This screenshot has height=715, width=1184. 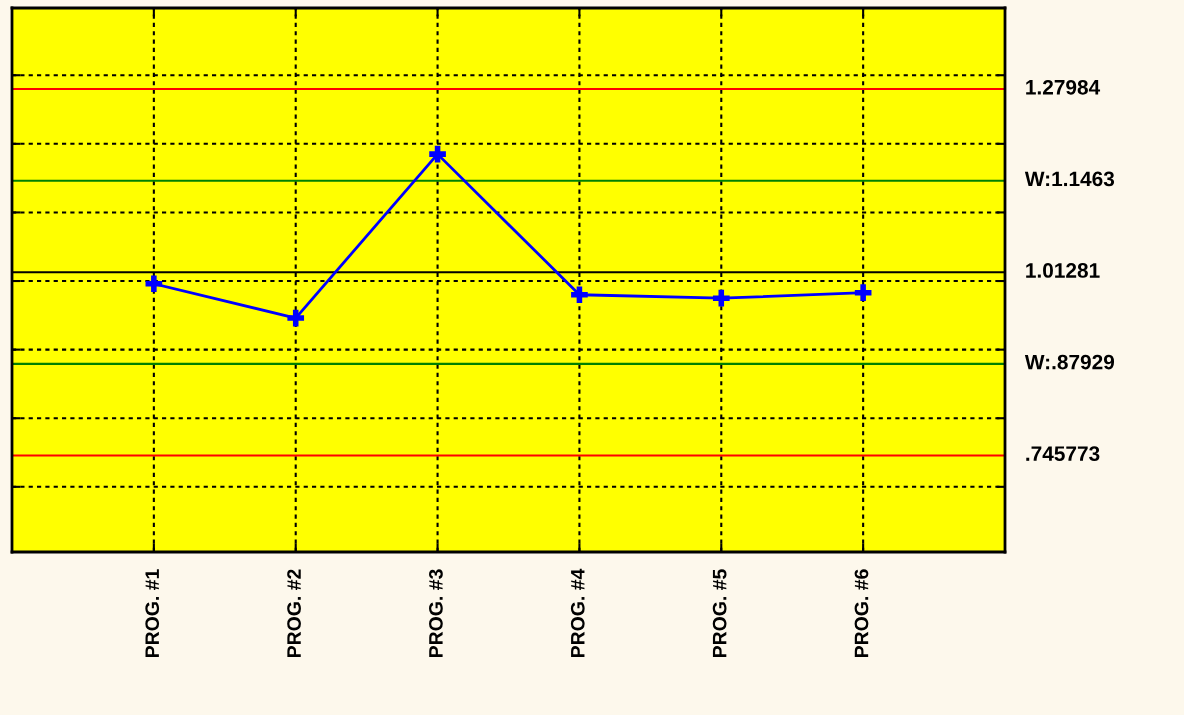 What do you see at coordinates (719, 613) in the screenshot?
I see `x-tick-label: PROG. #5` at bounding box center [719, 613].